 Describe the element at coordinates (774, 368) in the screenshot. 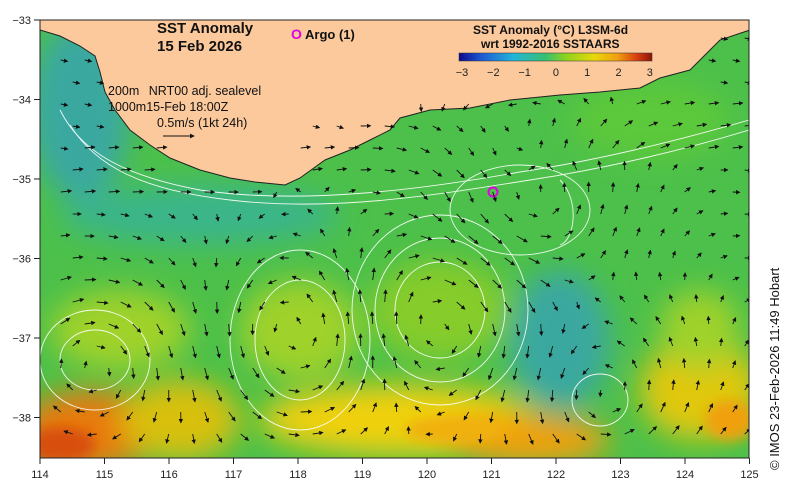

I see `copyright-text: © IMOS 23-Feb-2026 11:49 Hobart` at that location.